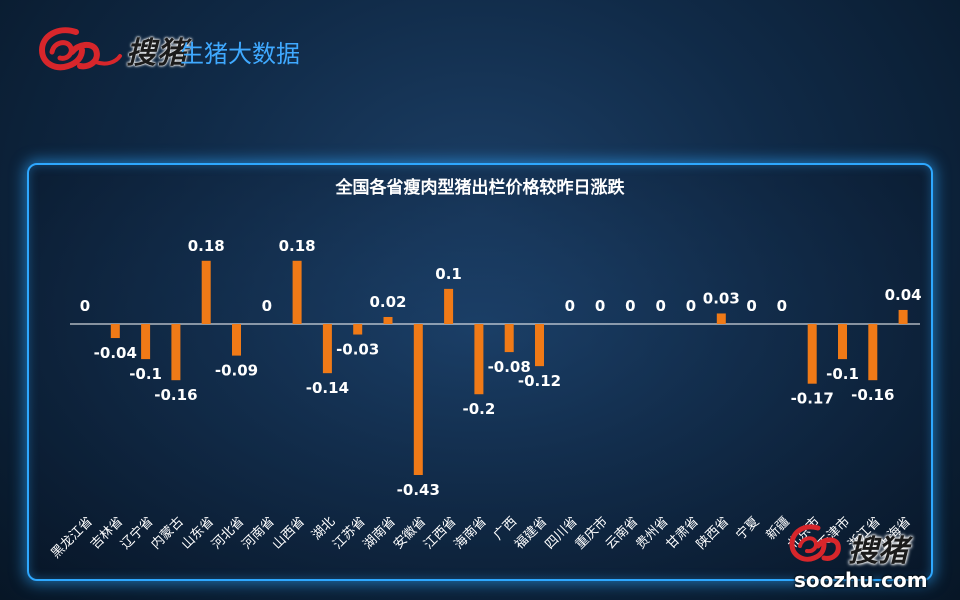 Image resolution: width=960 pixels, height=600 pixels. What do you see at coordinates (480, 187) in the screenshot?
I see `chart-title: 全国各省瘦肉型猪出栏价格较昨日涨跌` at bounding box center [480, 187].